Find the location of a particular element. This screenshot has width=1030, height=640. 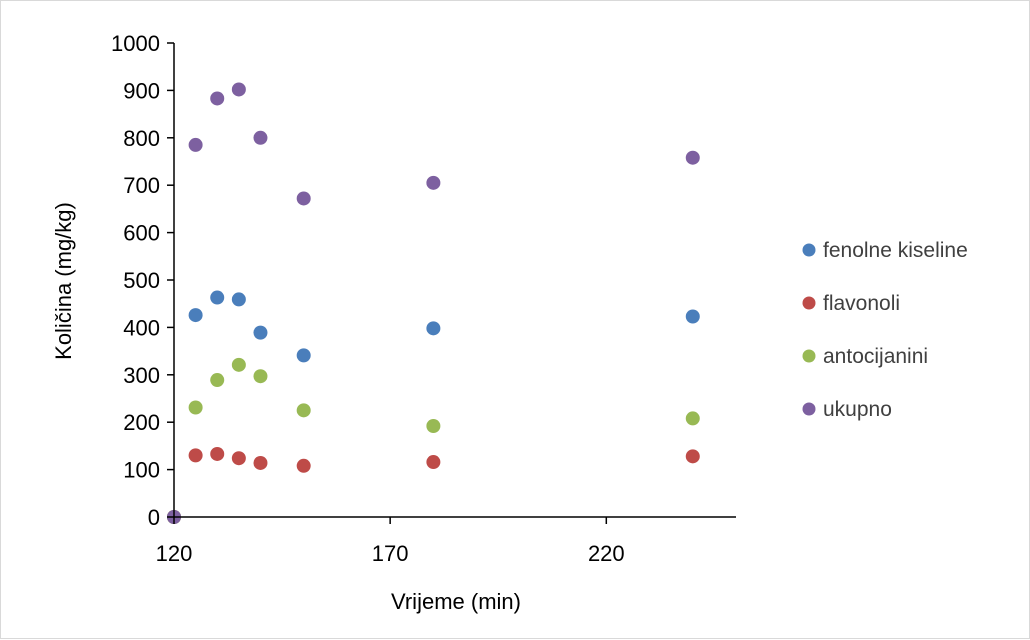

x-tick-label: 220 is located at coordinates (606, 553).